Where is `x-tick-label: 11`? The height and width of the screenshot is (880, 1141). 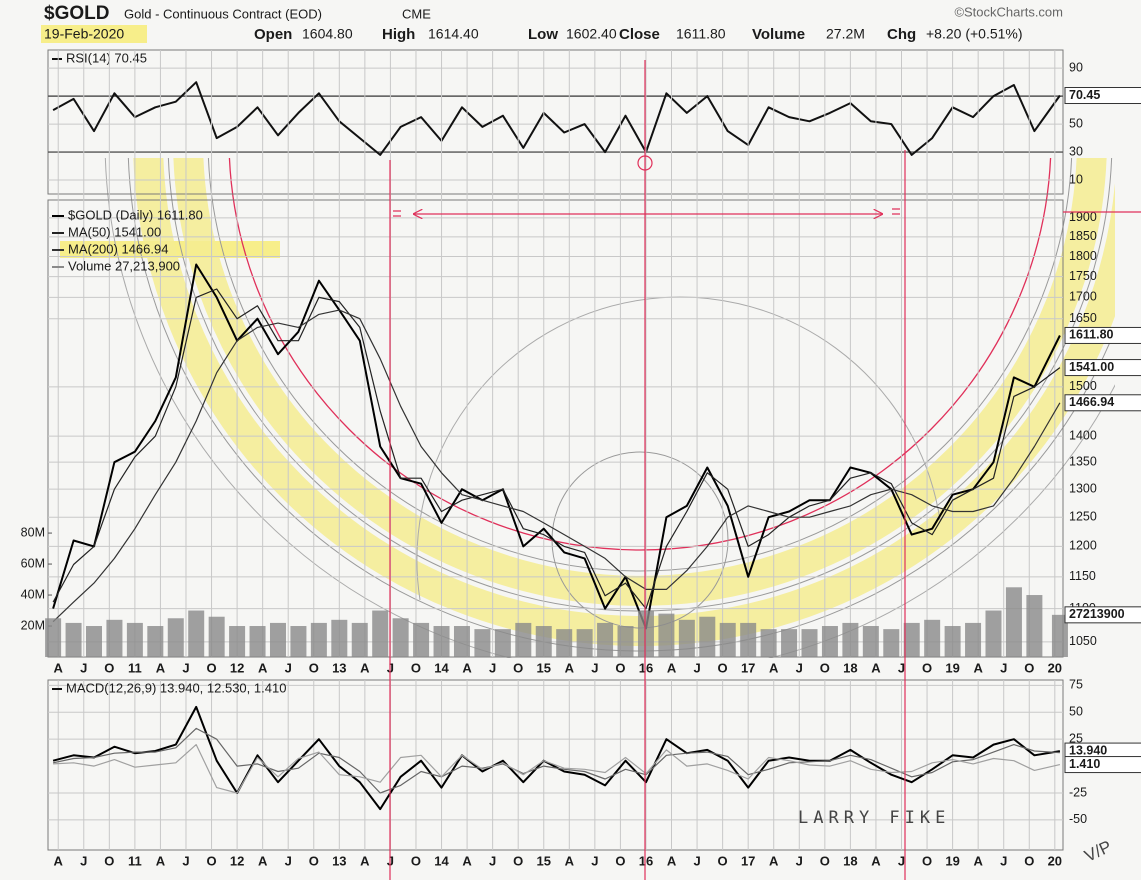
x-tick-label: 11 is located at coordinates (135, 667).